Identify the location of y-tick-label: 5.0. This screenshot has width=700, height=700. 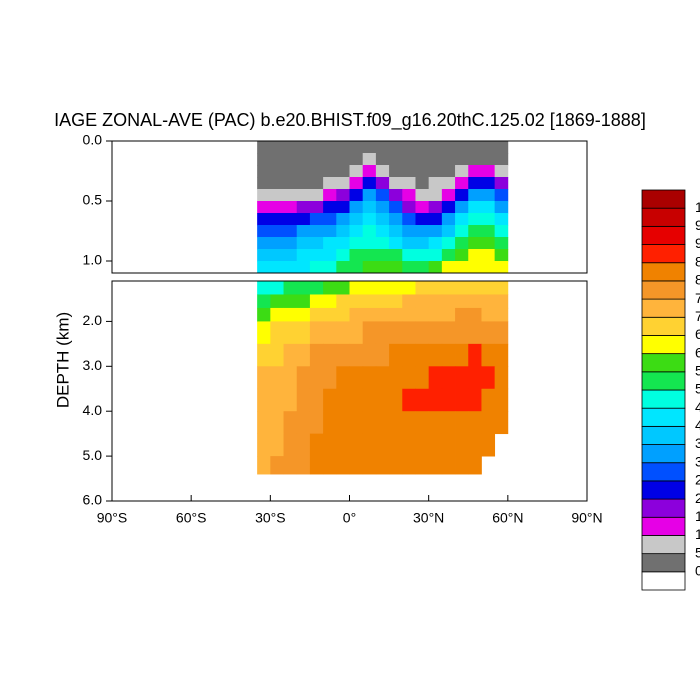
(93, 455).